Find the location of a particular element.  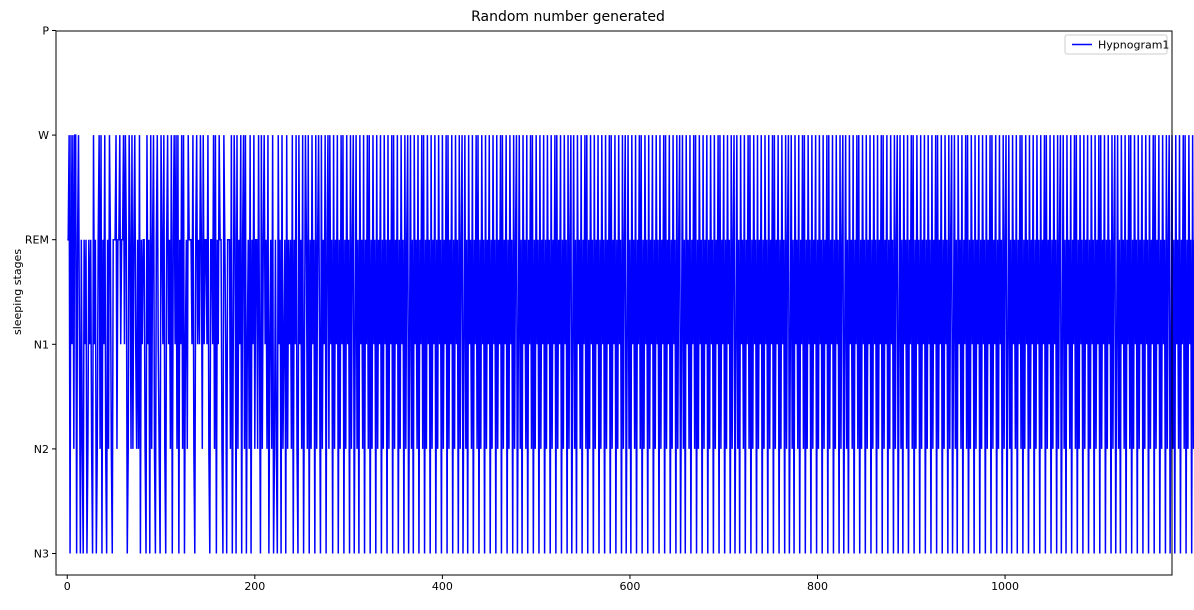

chart-title: Random number generated is located at coordinates (568, 17).